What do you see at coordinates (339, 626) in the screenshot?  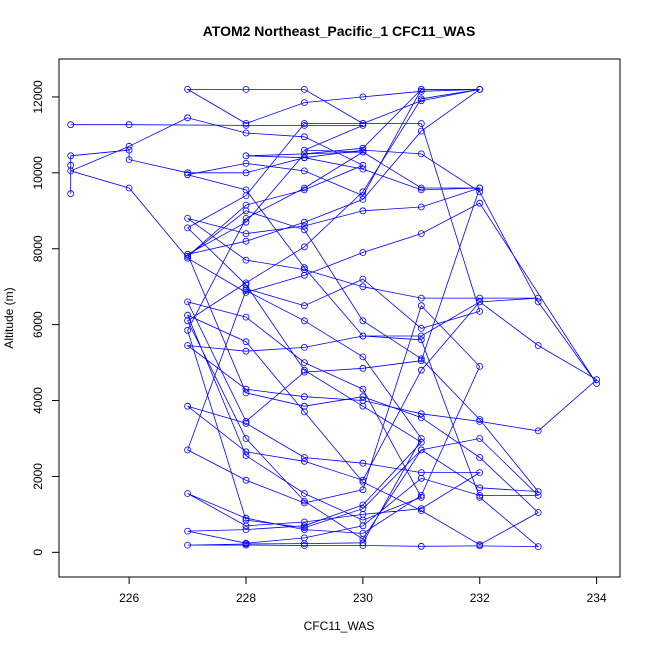 I see `x-axis-label: CFC11_WAS` at bounding box center [339, 626].